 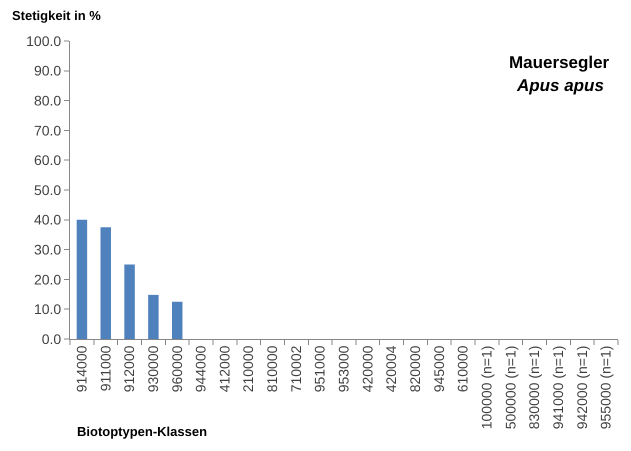 I want to click on x-tick-label: 944000, so click(x=200, y=368).